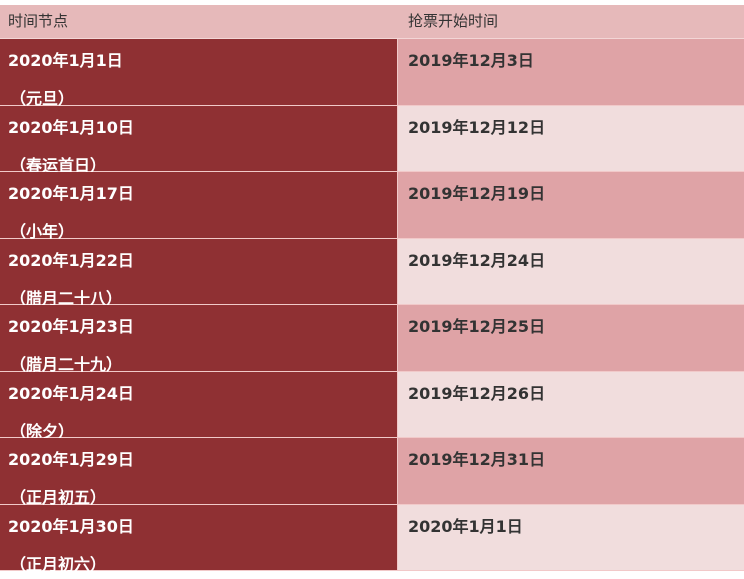 The height and width of the screenshot is (579, 744). I want to click on ticket-start-cell: 2019年12月3日, so click(571, 72).